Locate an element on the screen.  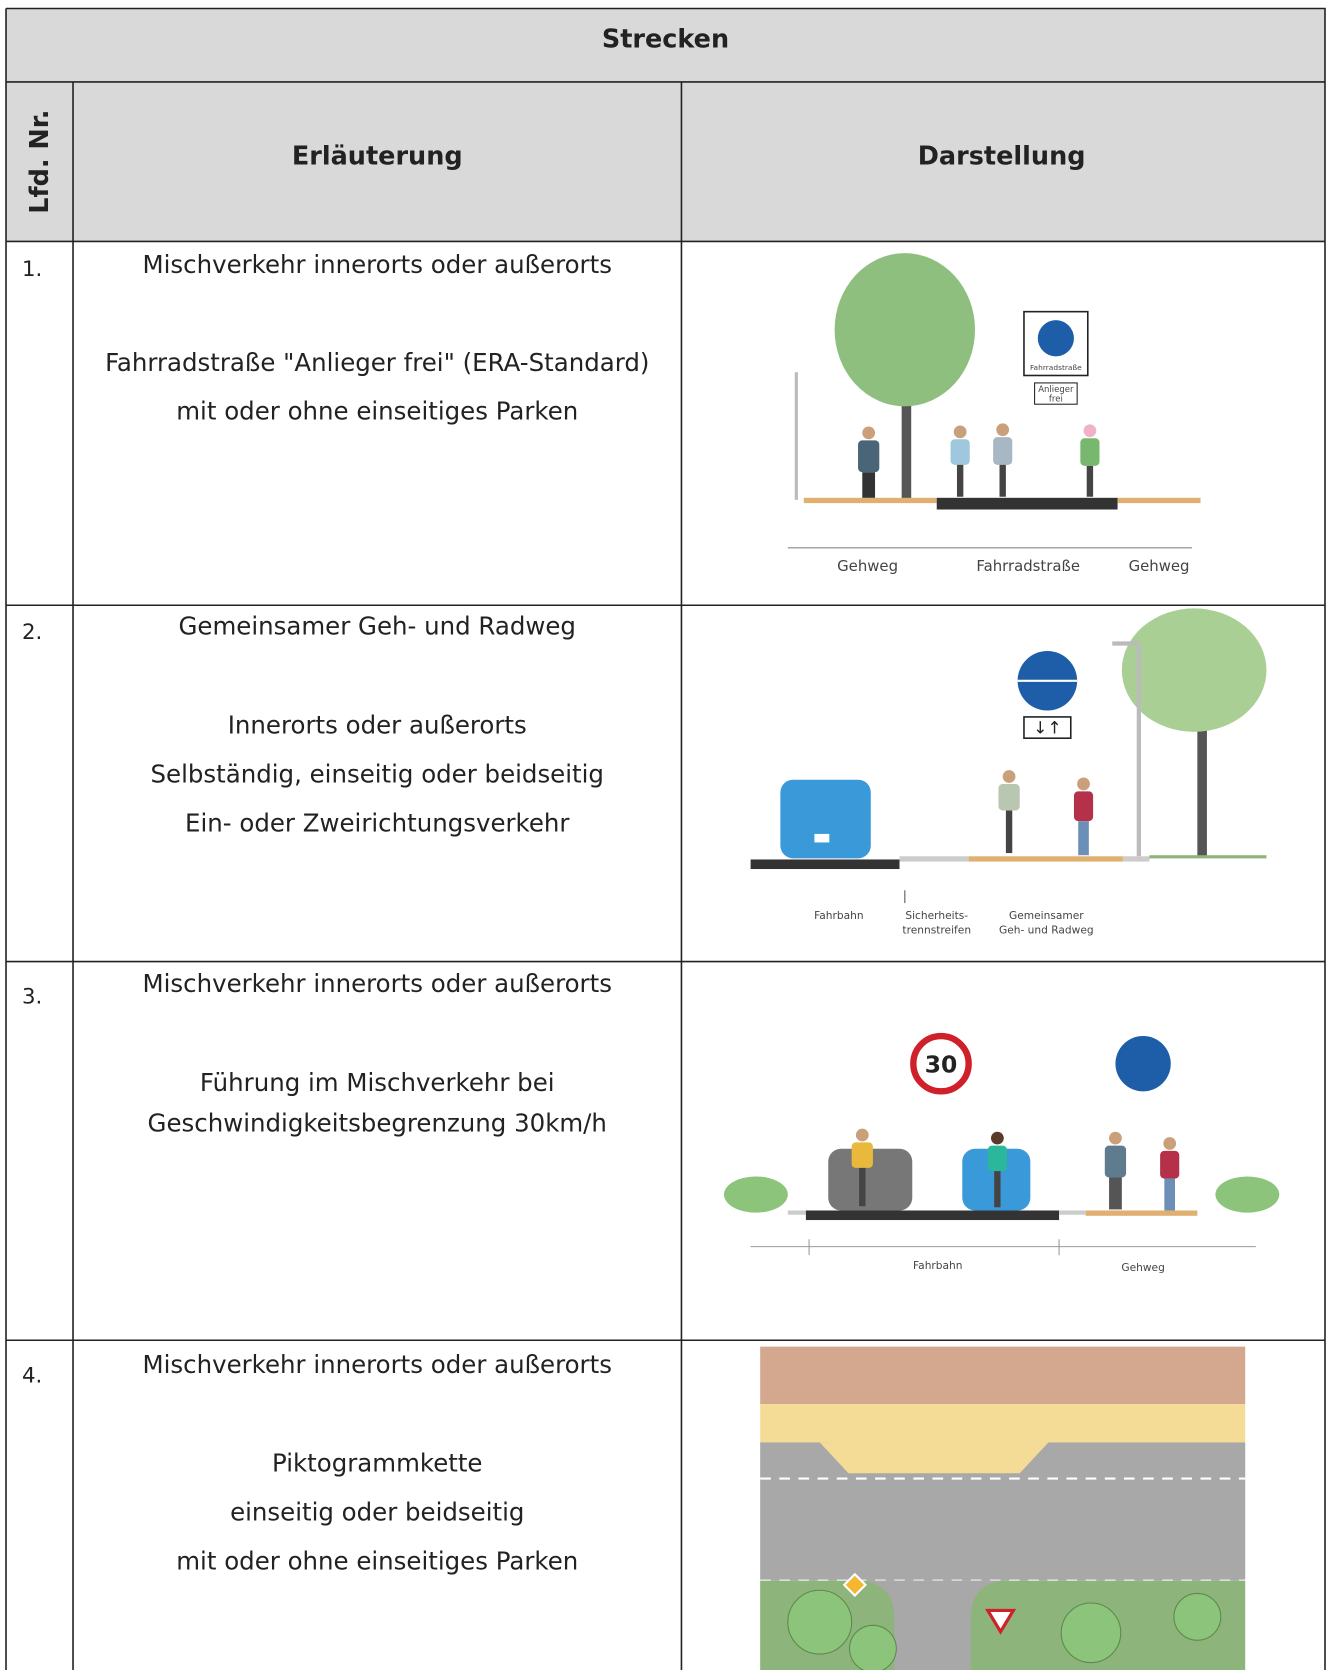
sign-text: 30 is located at coordinates (941, 1064).